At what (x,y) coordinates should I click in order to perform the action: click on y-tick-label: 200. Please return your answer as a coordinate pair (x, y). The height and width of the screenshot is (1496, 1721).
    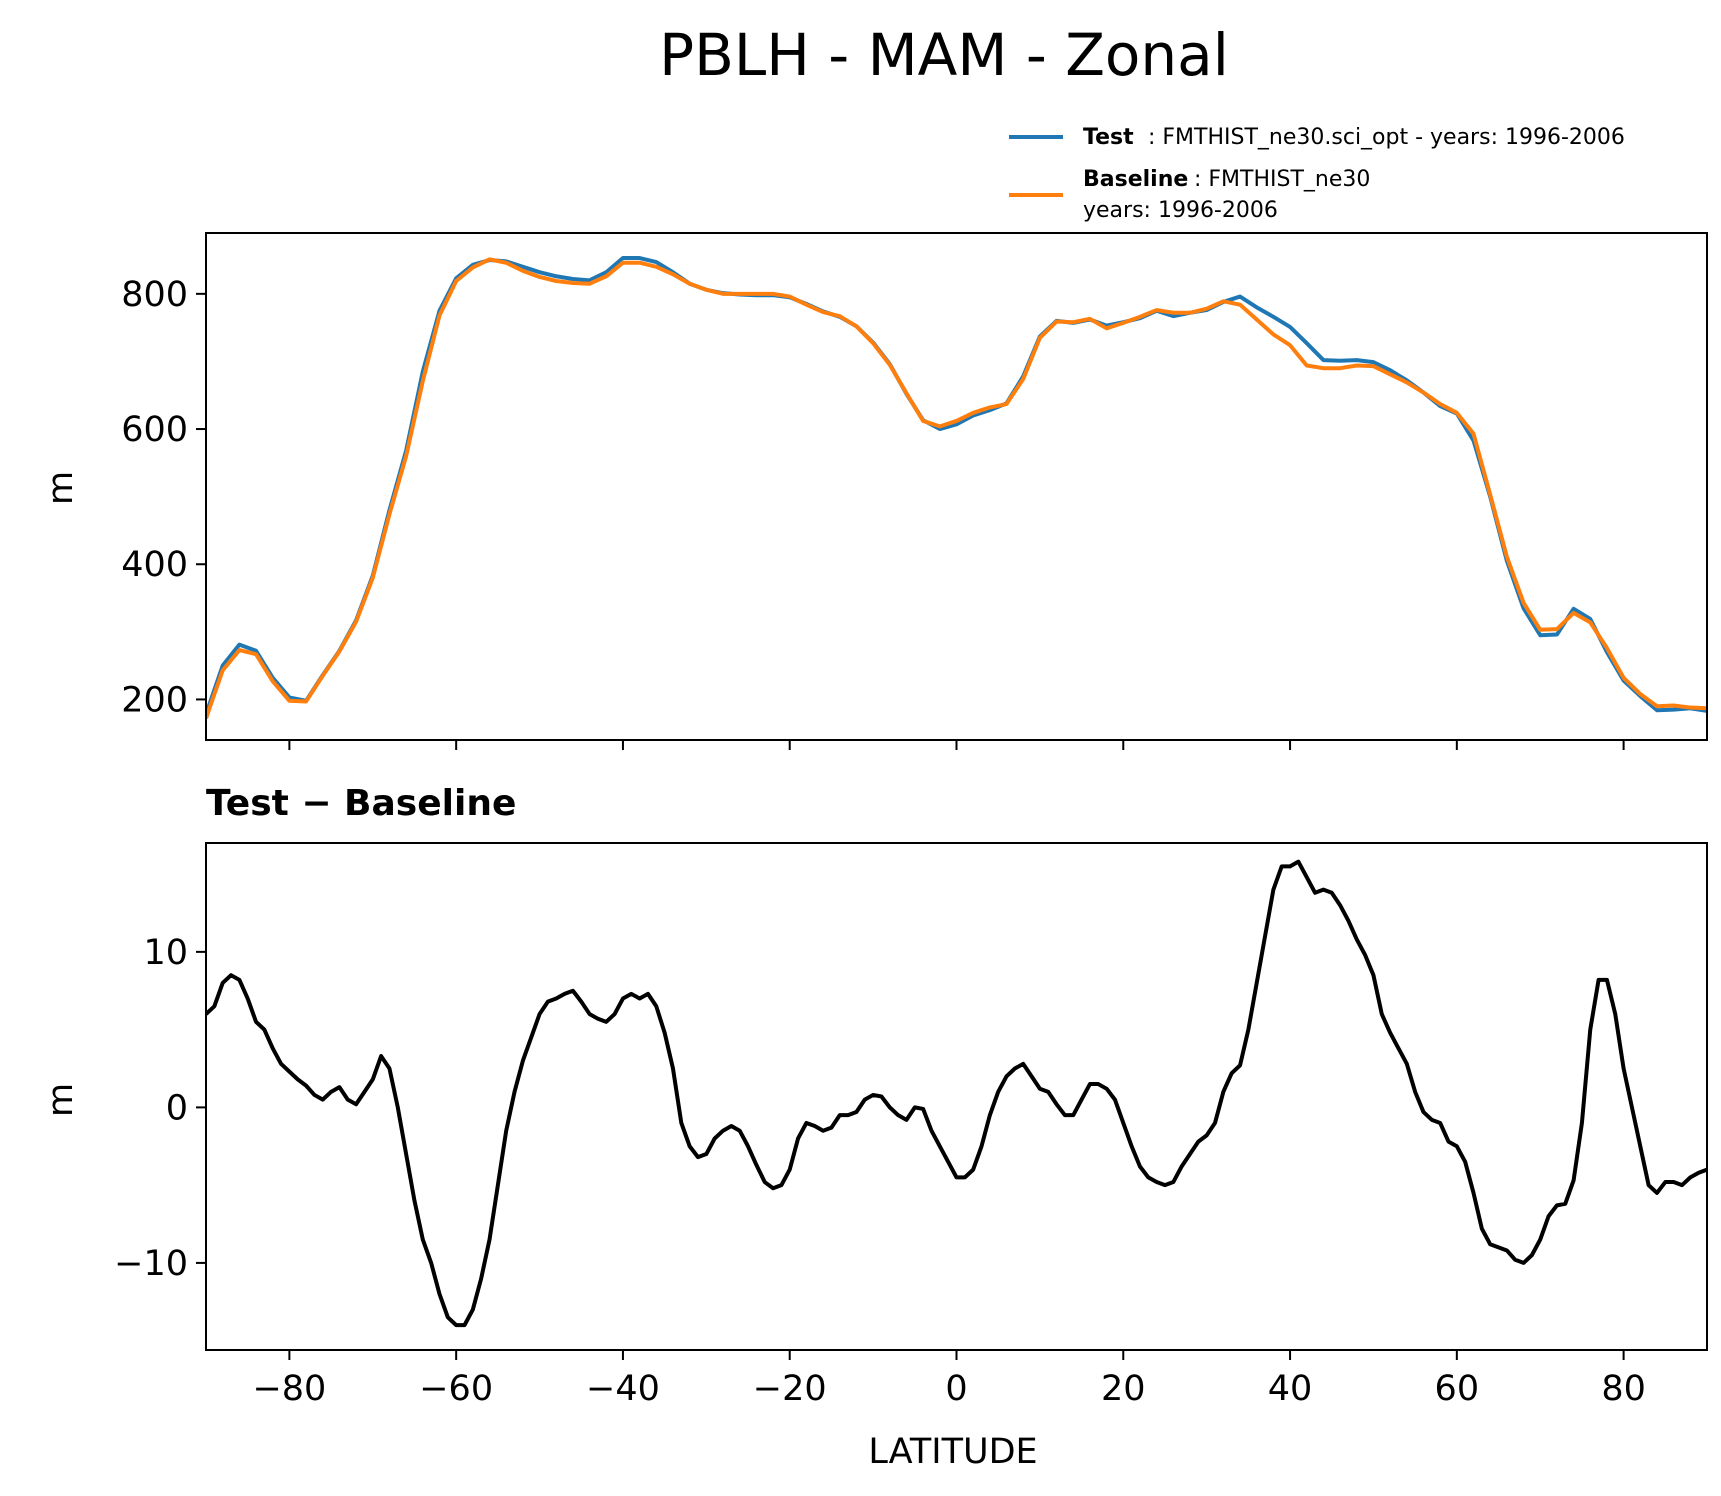
    Looking at the image, I should click on (154, 700).